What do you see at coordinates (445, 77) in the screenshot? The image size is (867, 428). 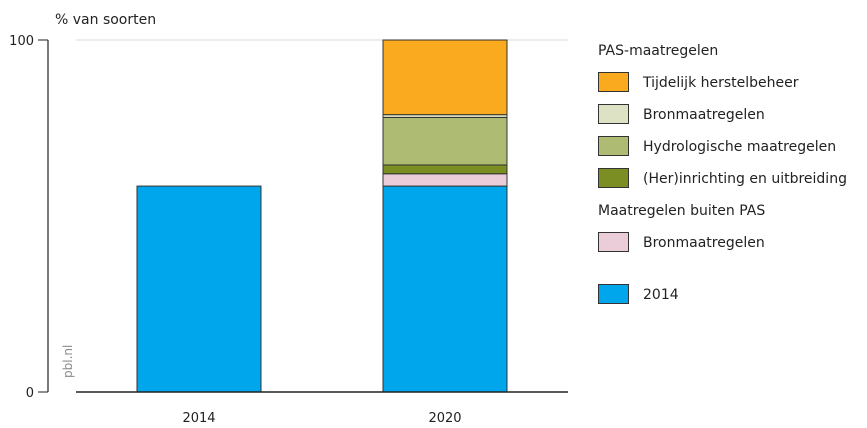 I see `bar-segment-tijdelijk-herstelbeheer` at bounding box center [445, 77].